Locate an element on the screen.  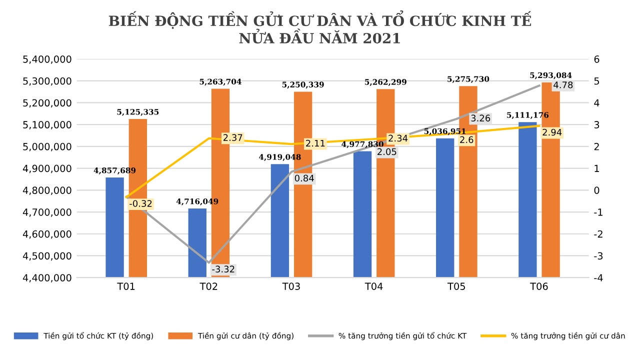
y2-tick-label: 6 is located at coordinates (597, 59).